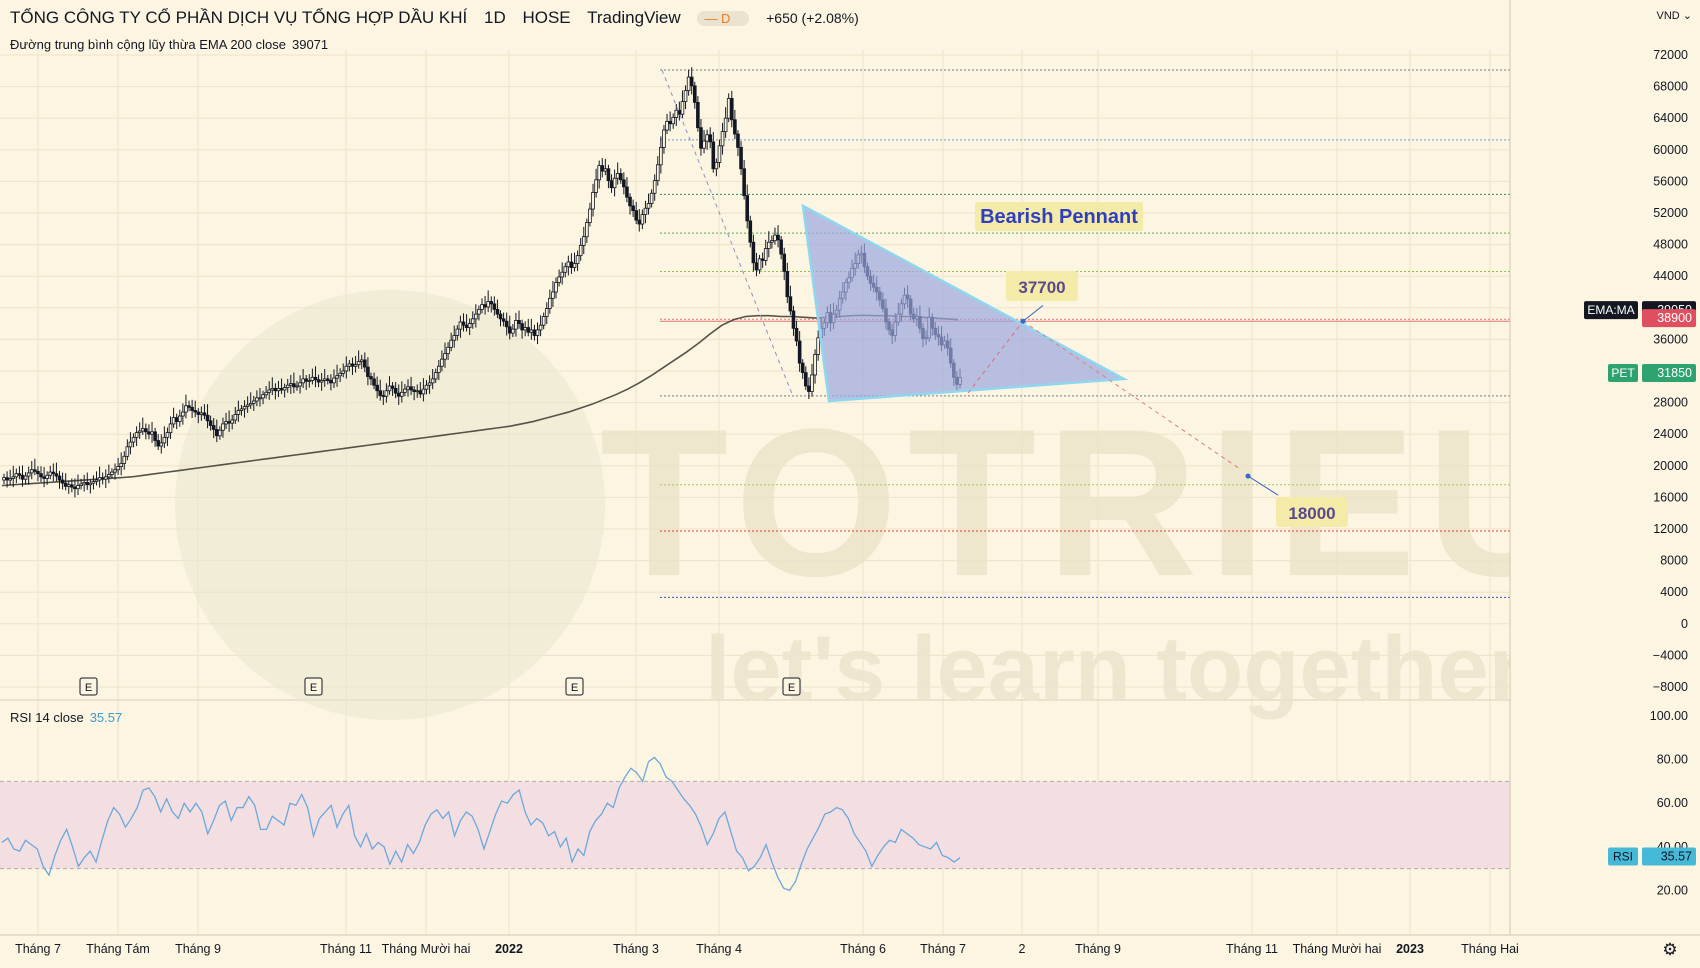 The width and height of the screenshot is (1700, 968). What do you see at coordinates (1687, 16) in the screenshot?
I see `chevron-down-icon: ⌄` at bounding box center [1687, 16].